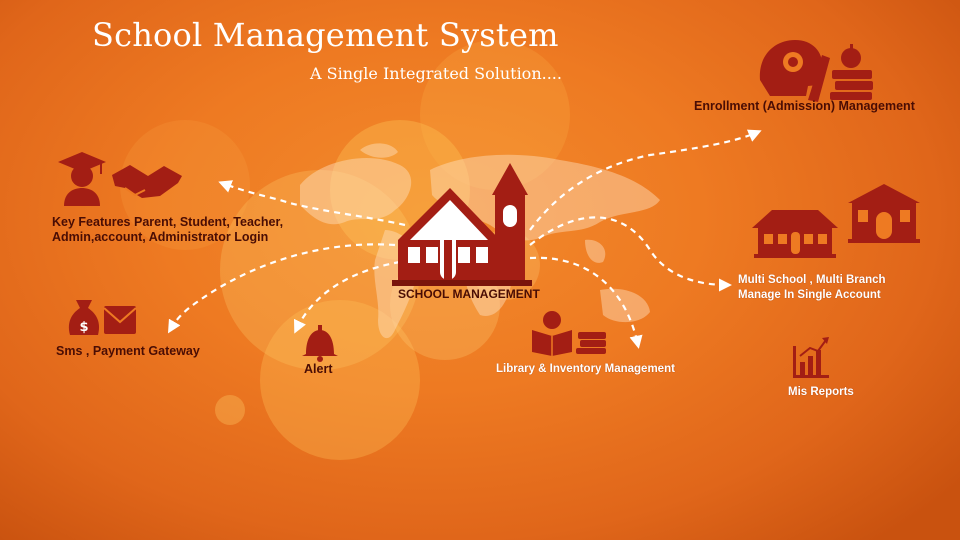  I want to click on multi-school-line1: Multi School , Multi Branch, so click(812, 280).